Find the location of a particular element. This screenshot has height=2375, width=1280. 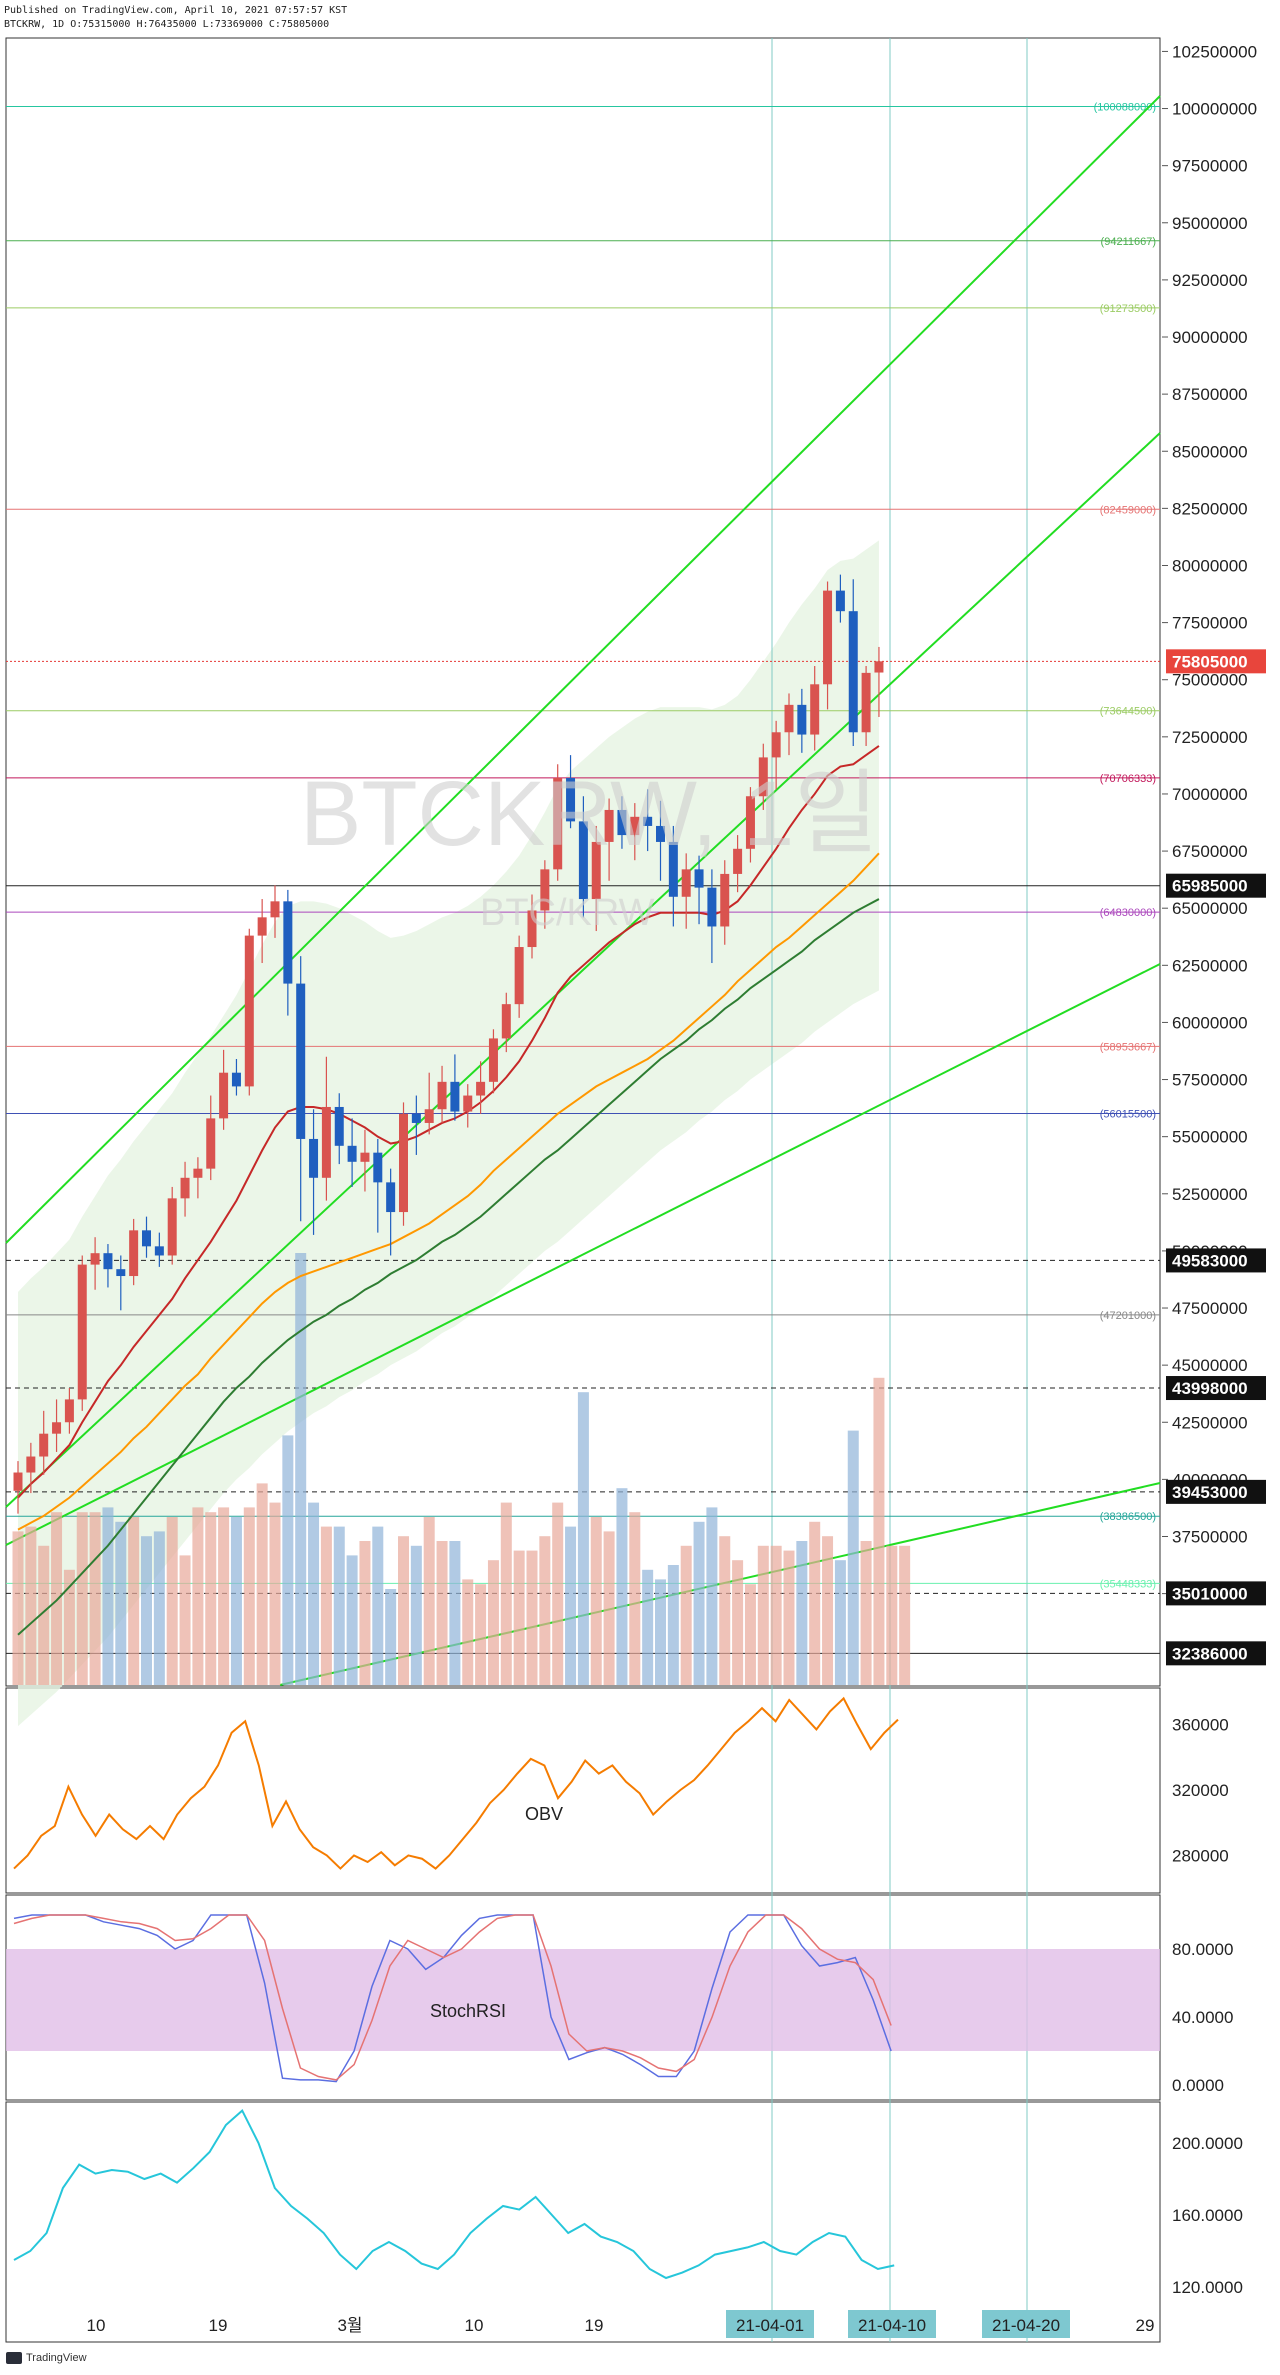

x-axis-tick-label: 19 is located at coordinates (218, 2325).